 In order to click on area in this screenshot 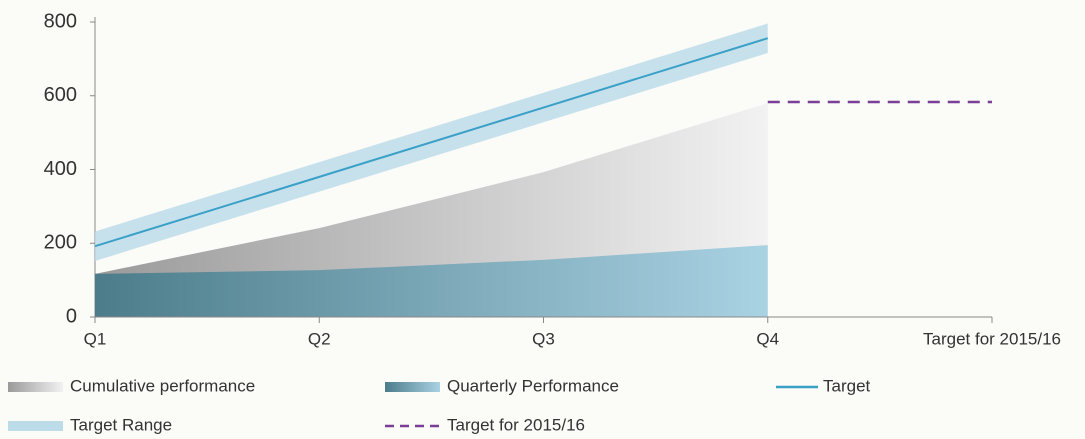, I will do `click(431, 281)`.